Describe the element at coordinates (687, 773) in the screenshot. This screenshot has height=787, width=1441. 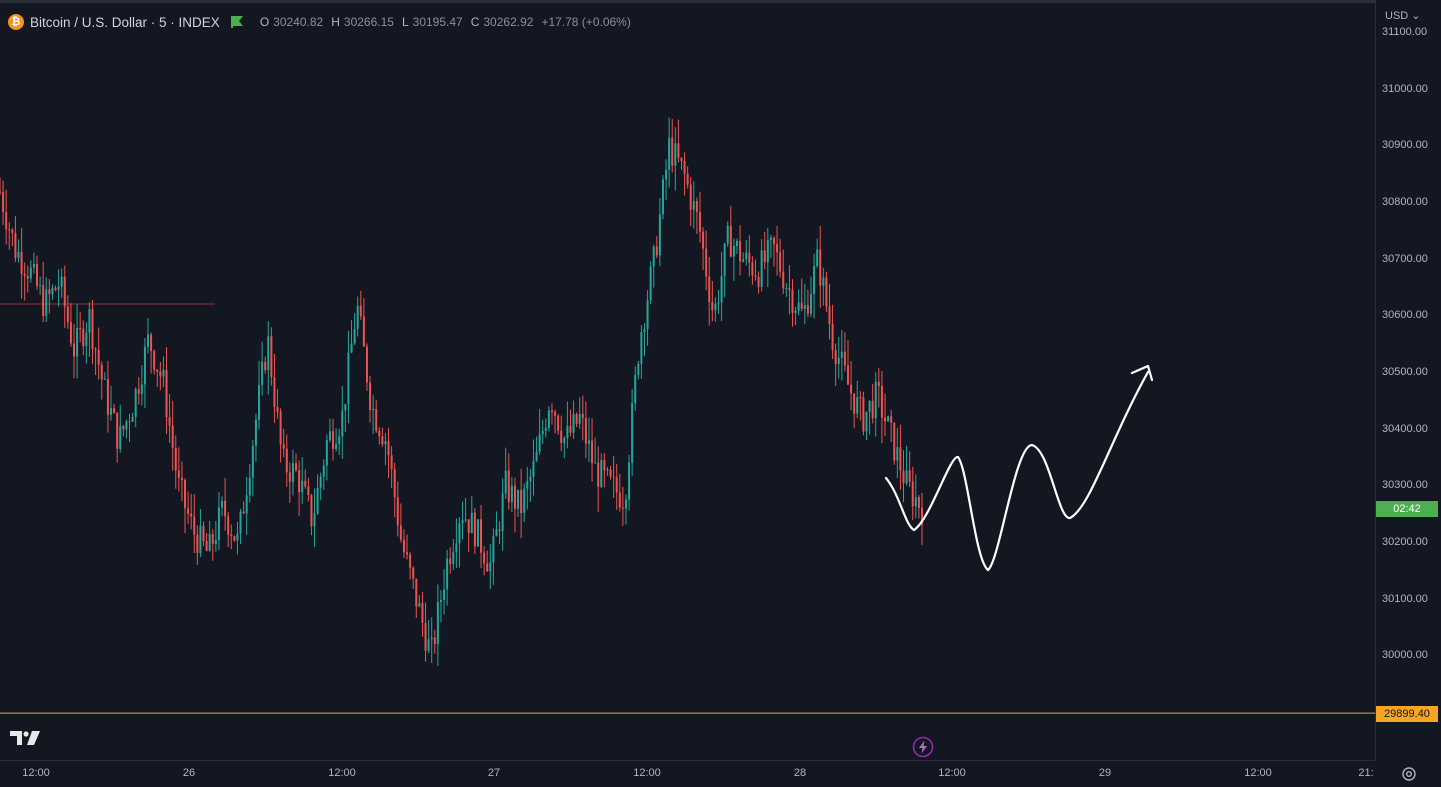
I see `time-axis: 12:00 26 12:00 27 12:00 28 12:00 29 12:00 21:` at that location.